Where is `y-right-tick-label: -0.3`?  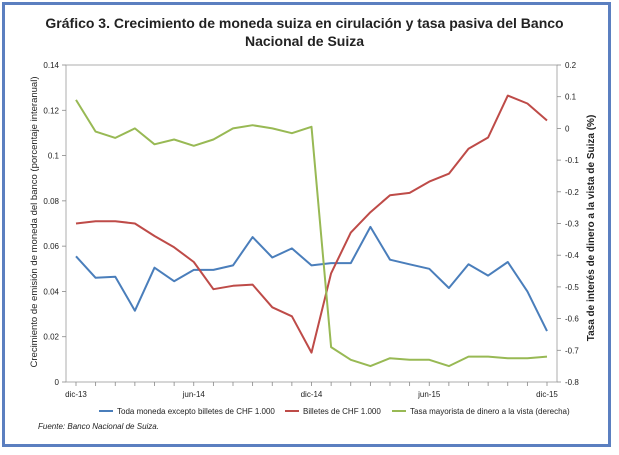
y-right-tick-label: -0.3 is located at coordinates (572, 224).